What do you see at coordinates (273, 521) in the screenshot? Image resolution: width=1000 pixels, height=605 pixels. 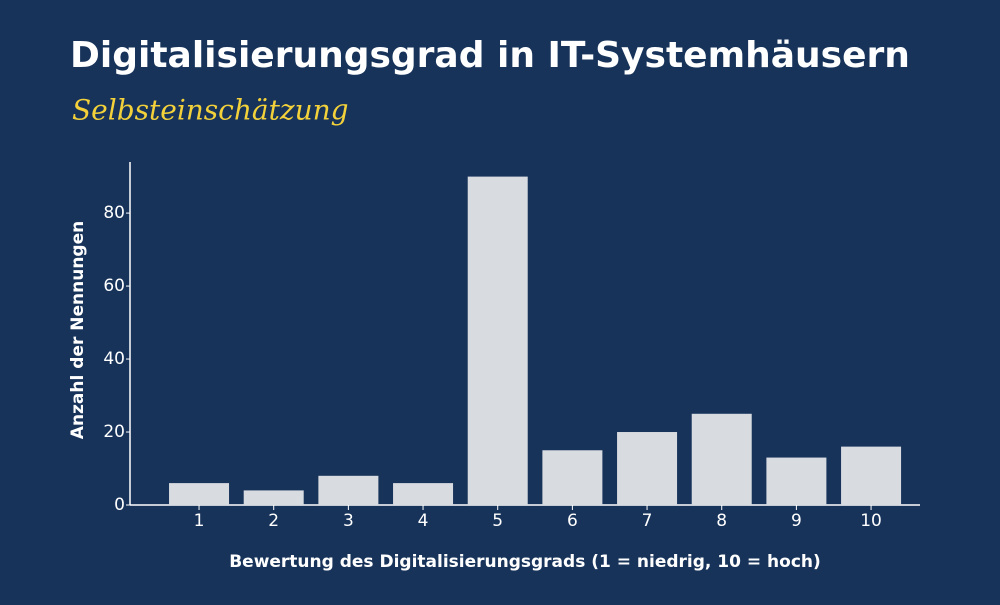 I see `x-tick-label: 2` at bounding box center [273, 521].